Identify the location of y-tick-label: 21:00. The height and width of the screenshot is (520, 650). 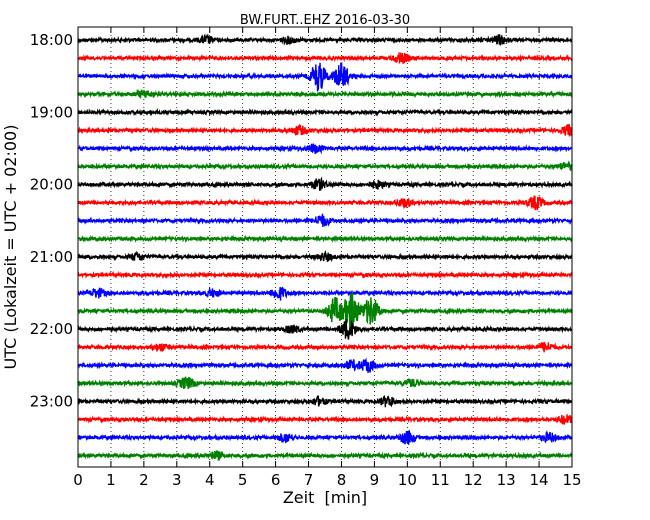
(51, 257).